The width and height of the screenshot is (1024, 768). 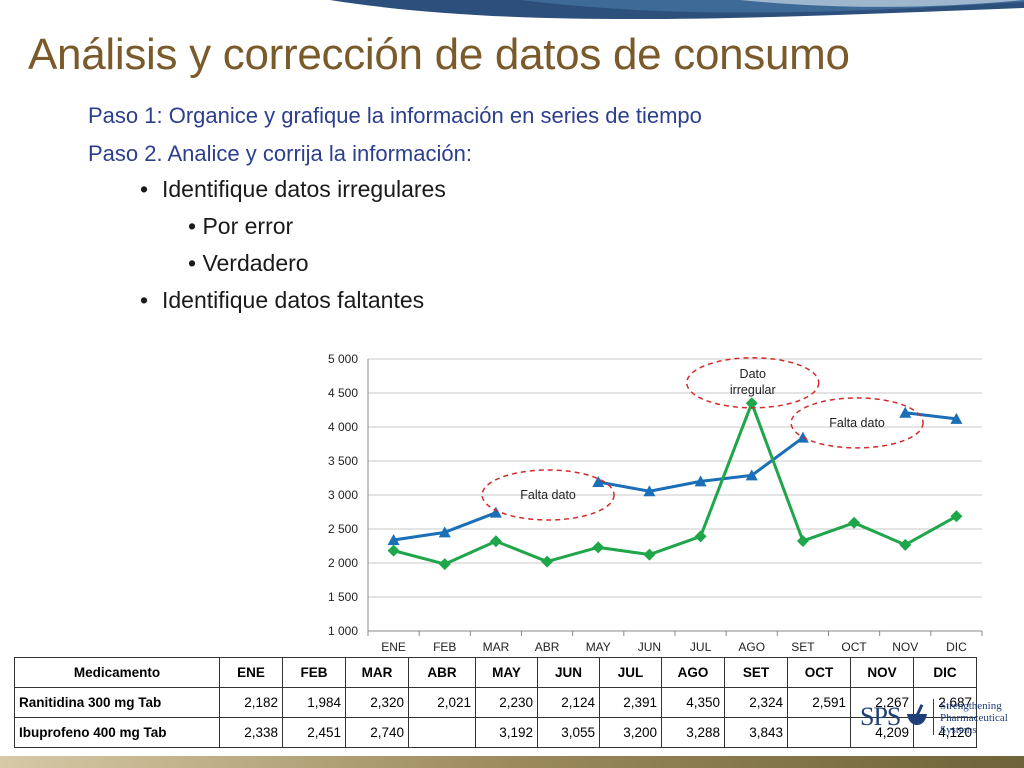 I want to click on logo-line-1: Strengthening, so click(x=971, y=706).